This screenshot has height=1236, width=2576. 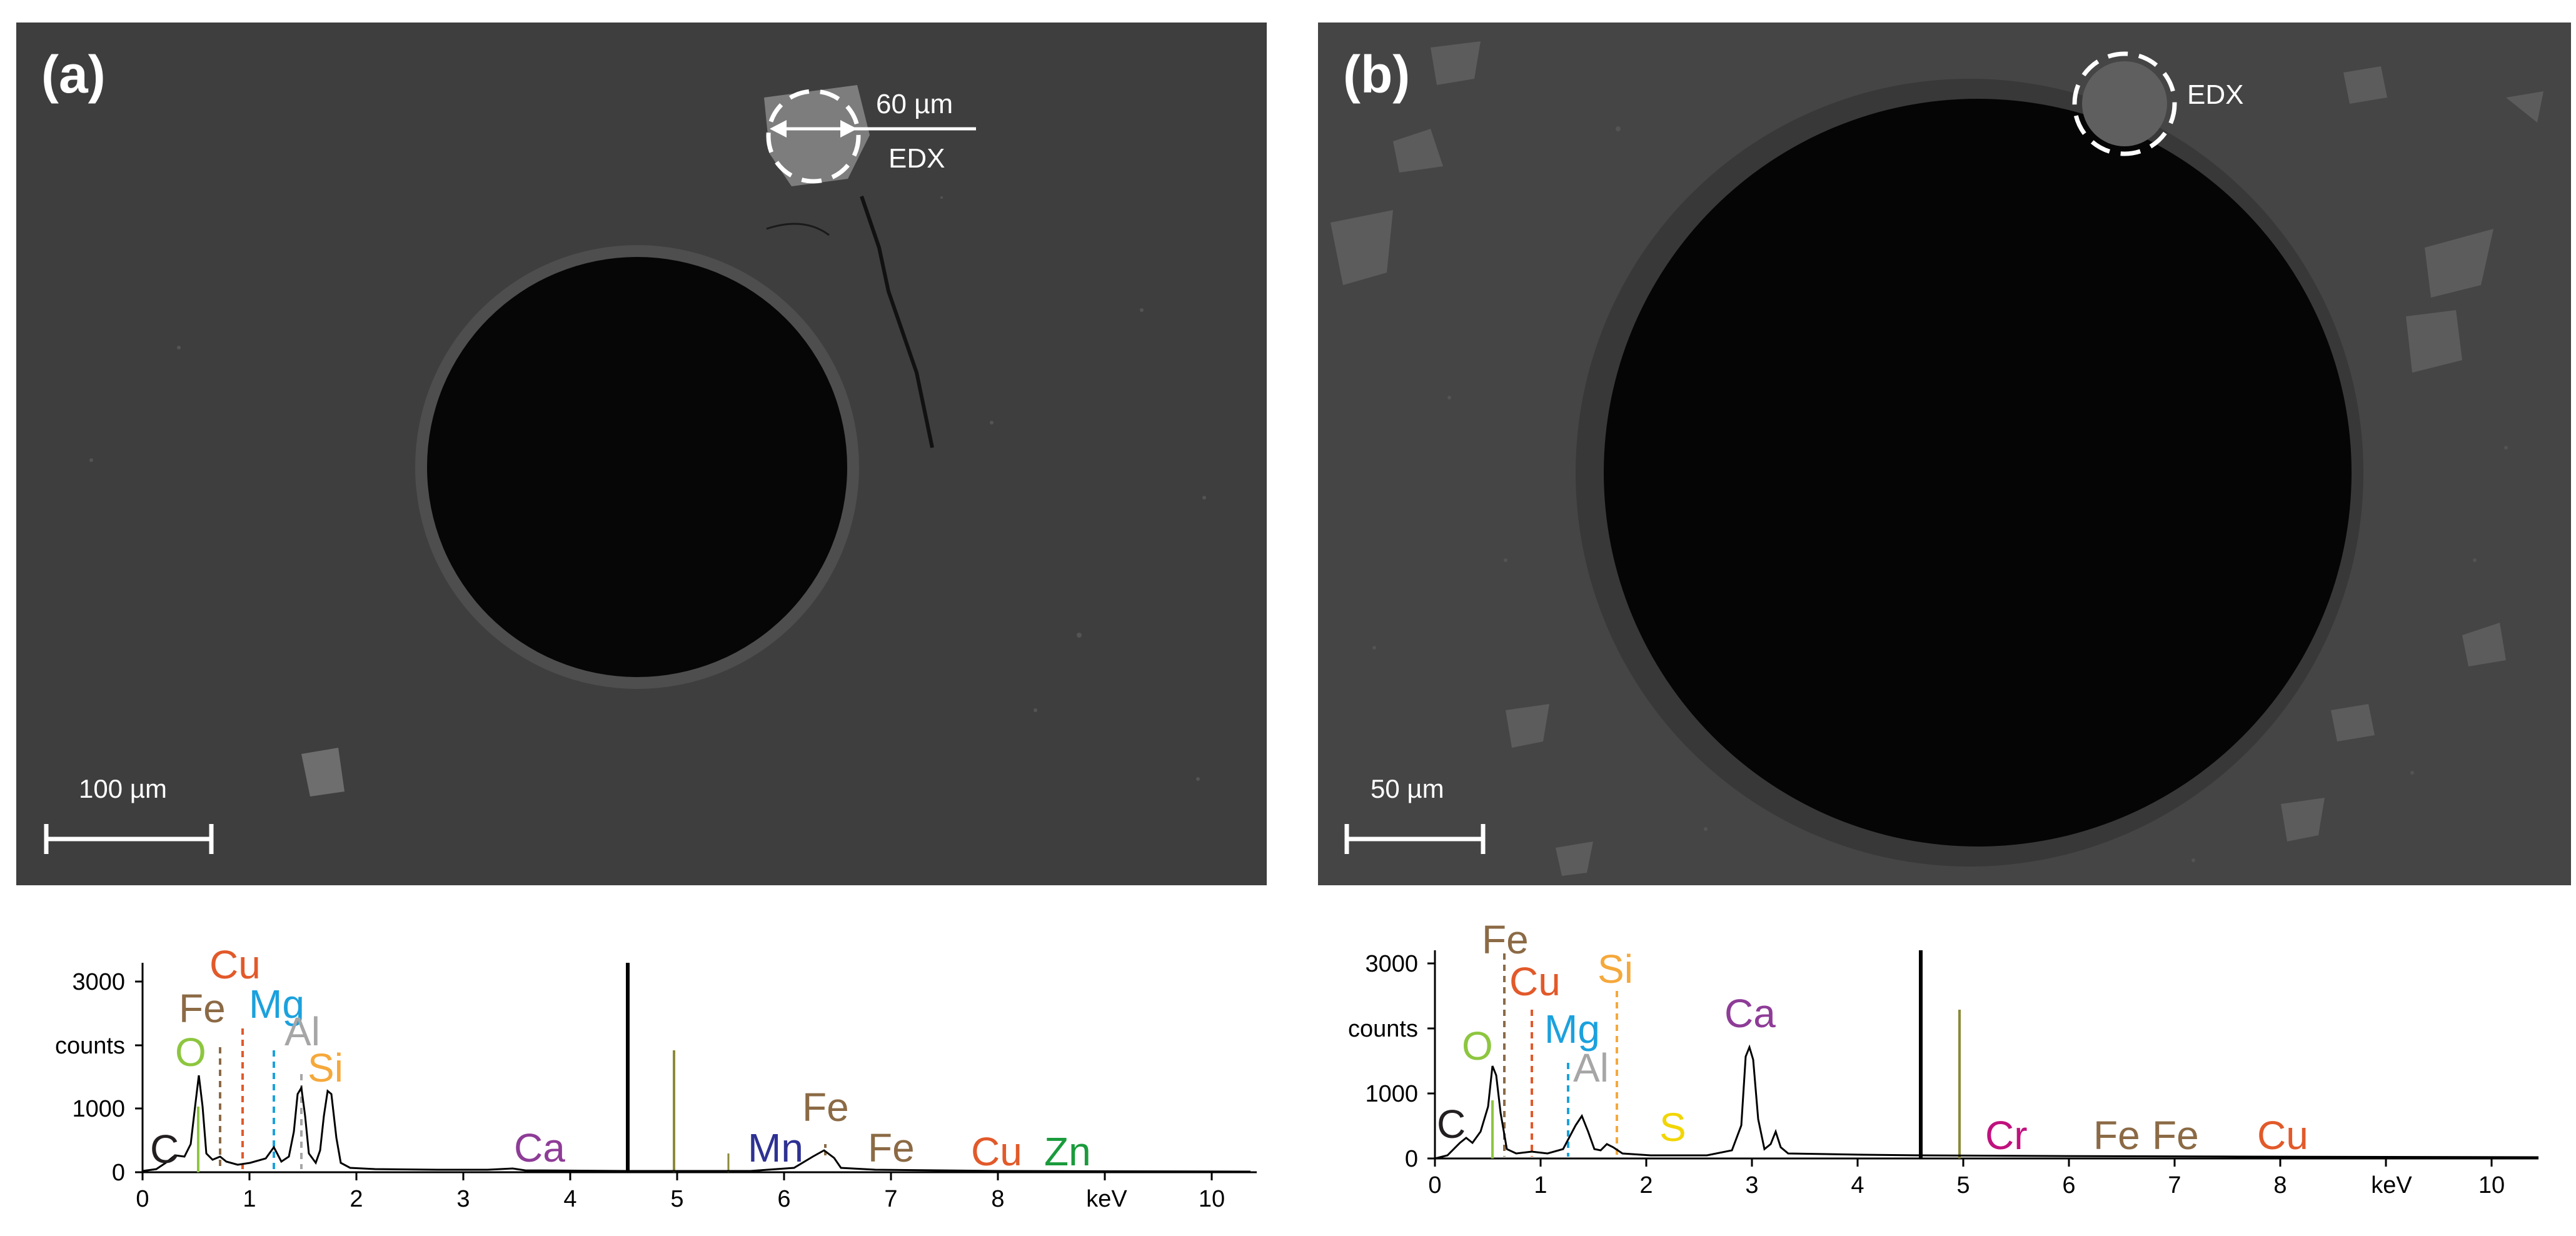 What do you see at coordinates (1646, 1185) in the screenshot?
I see `x-tick-2-b: 2` at bounding box center [1646, 1185].